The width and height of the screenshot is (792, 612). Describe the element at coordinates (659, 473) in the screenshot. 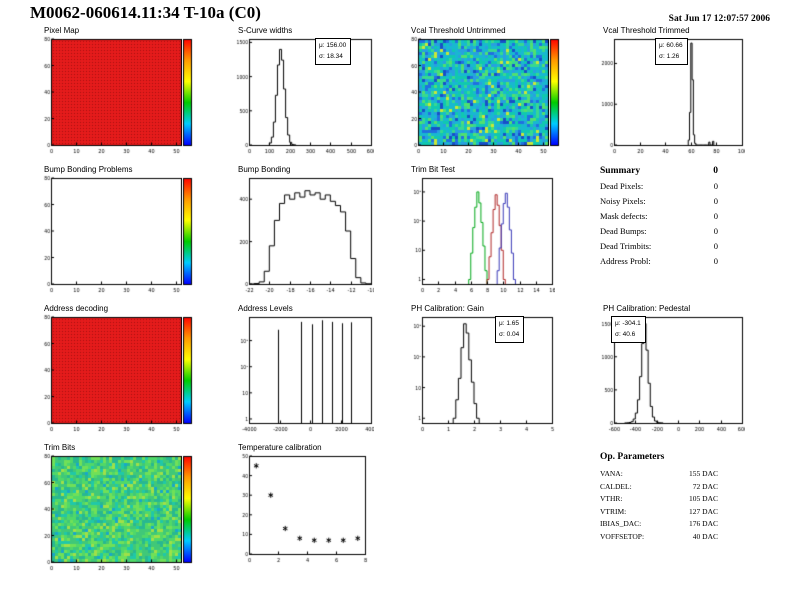

I see `param-row: VANA: 155 DAC` at that location.